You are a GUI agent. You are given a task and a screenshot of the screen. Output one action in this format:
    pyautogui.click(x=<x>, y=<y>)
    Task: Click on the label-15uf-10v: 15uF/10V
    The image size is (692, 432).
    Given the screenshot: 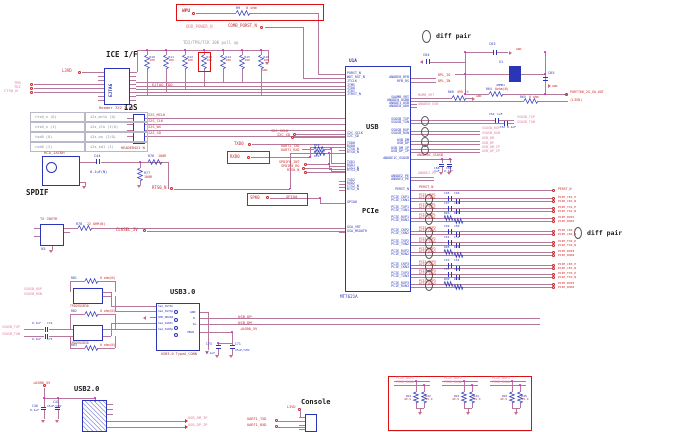 What is the action you would take?
    pyautogui.click(x=54, y=405)
    